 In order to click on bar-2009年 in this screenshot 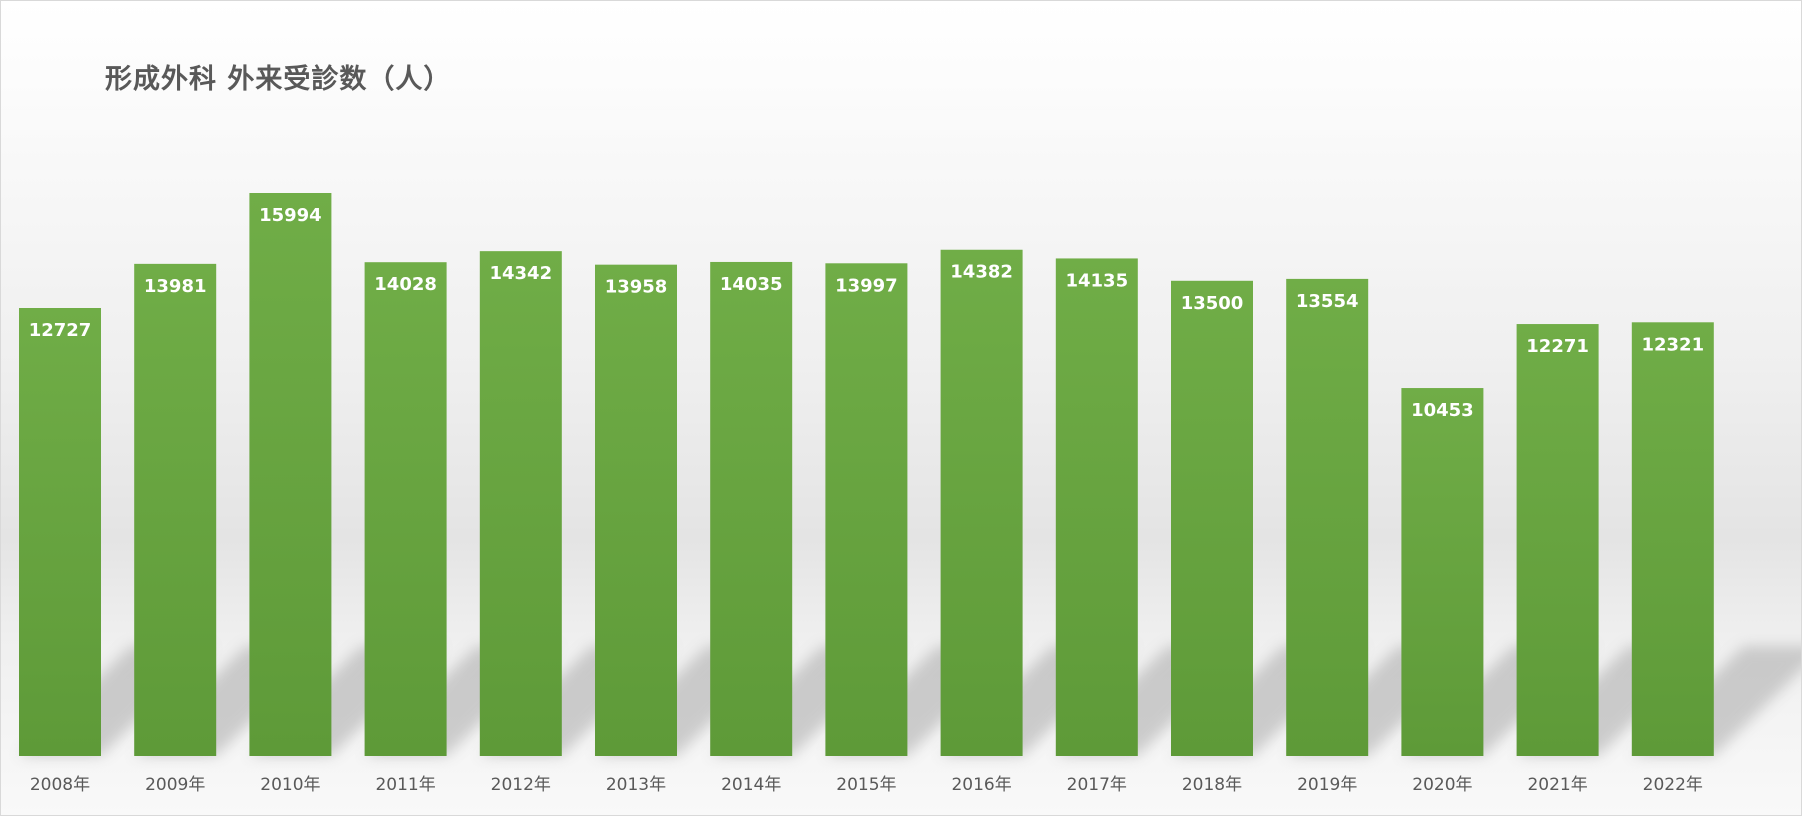, I will do `click(175, 509)`.